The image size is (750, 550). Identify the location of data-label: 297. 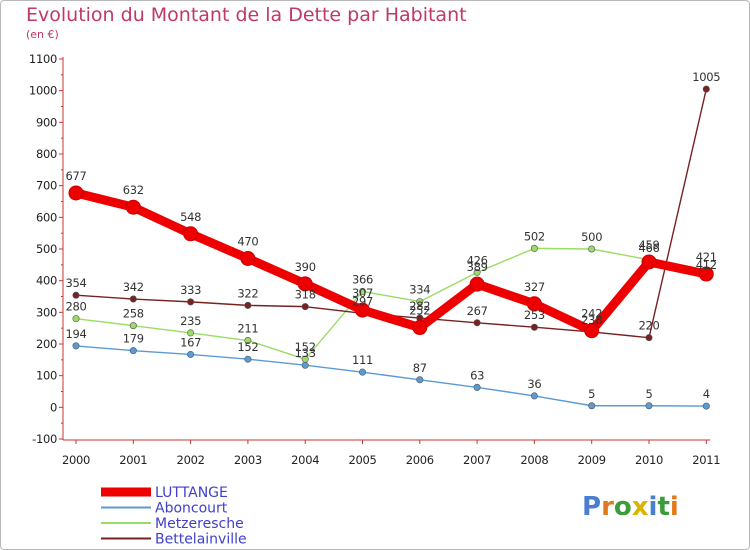
(362, 301).